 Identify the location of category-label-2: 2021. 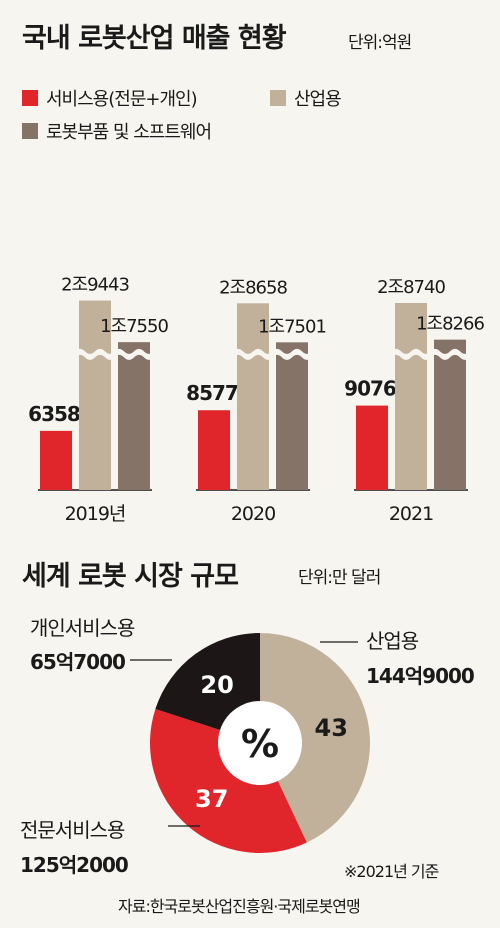
(411, 514).